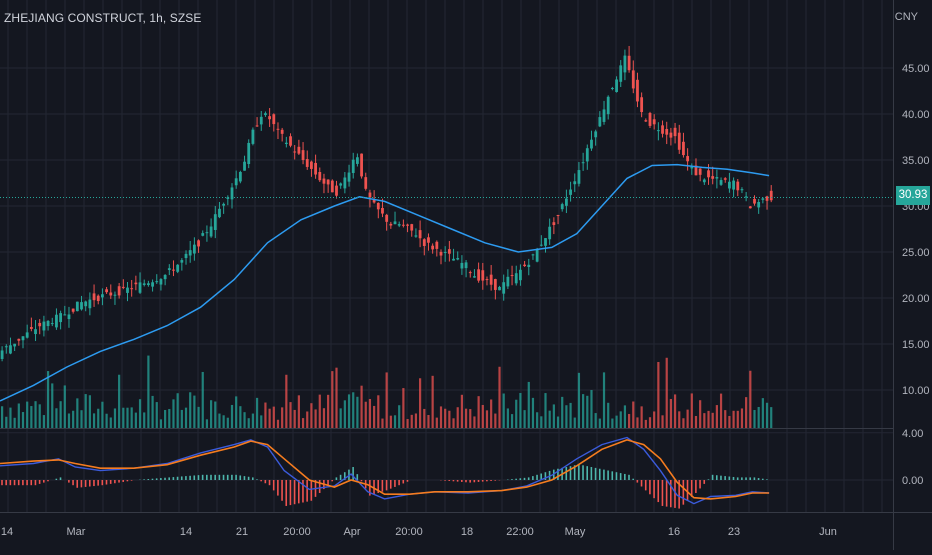 The width and height of the screenshot is (932, 555). I want to click on price-axis-tick-label: 10.00, so click(916, 391).